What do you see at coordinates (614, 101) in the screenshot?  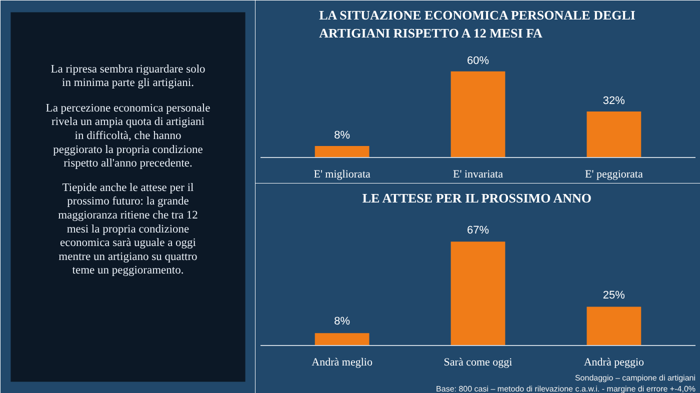 I see `data-label: 32%` at bounding box center [614, 101].